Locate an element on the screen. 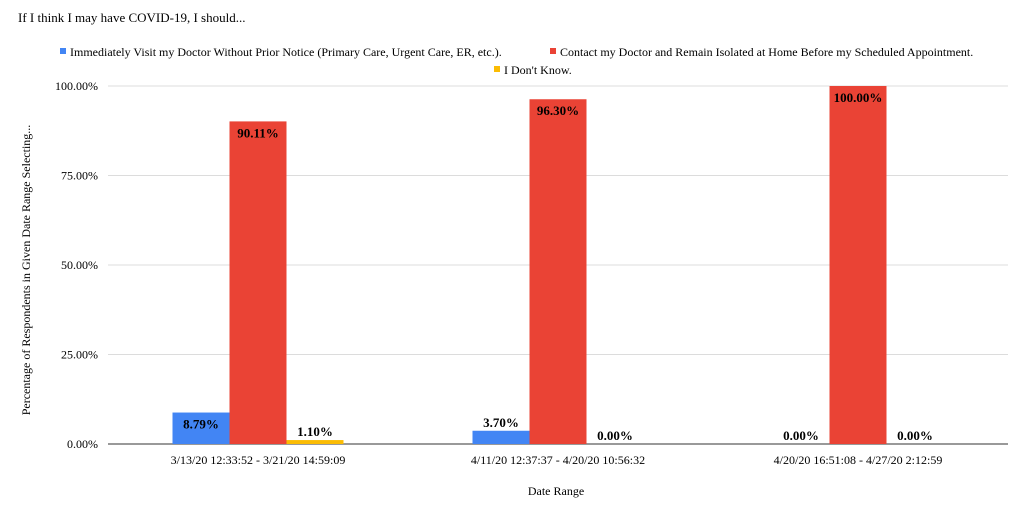 Image resolution: width=1024 pixels, height=513 pixels. data-label: 8.79% is located at coordinates (201, 424).